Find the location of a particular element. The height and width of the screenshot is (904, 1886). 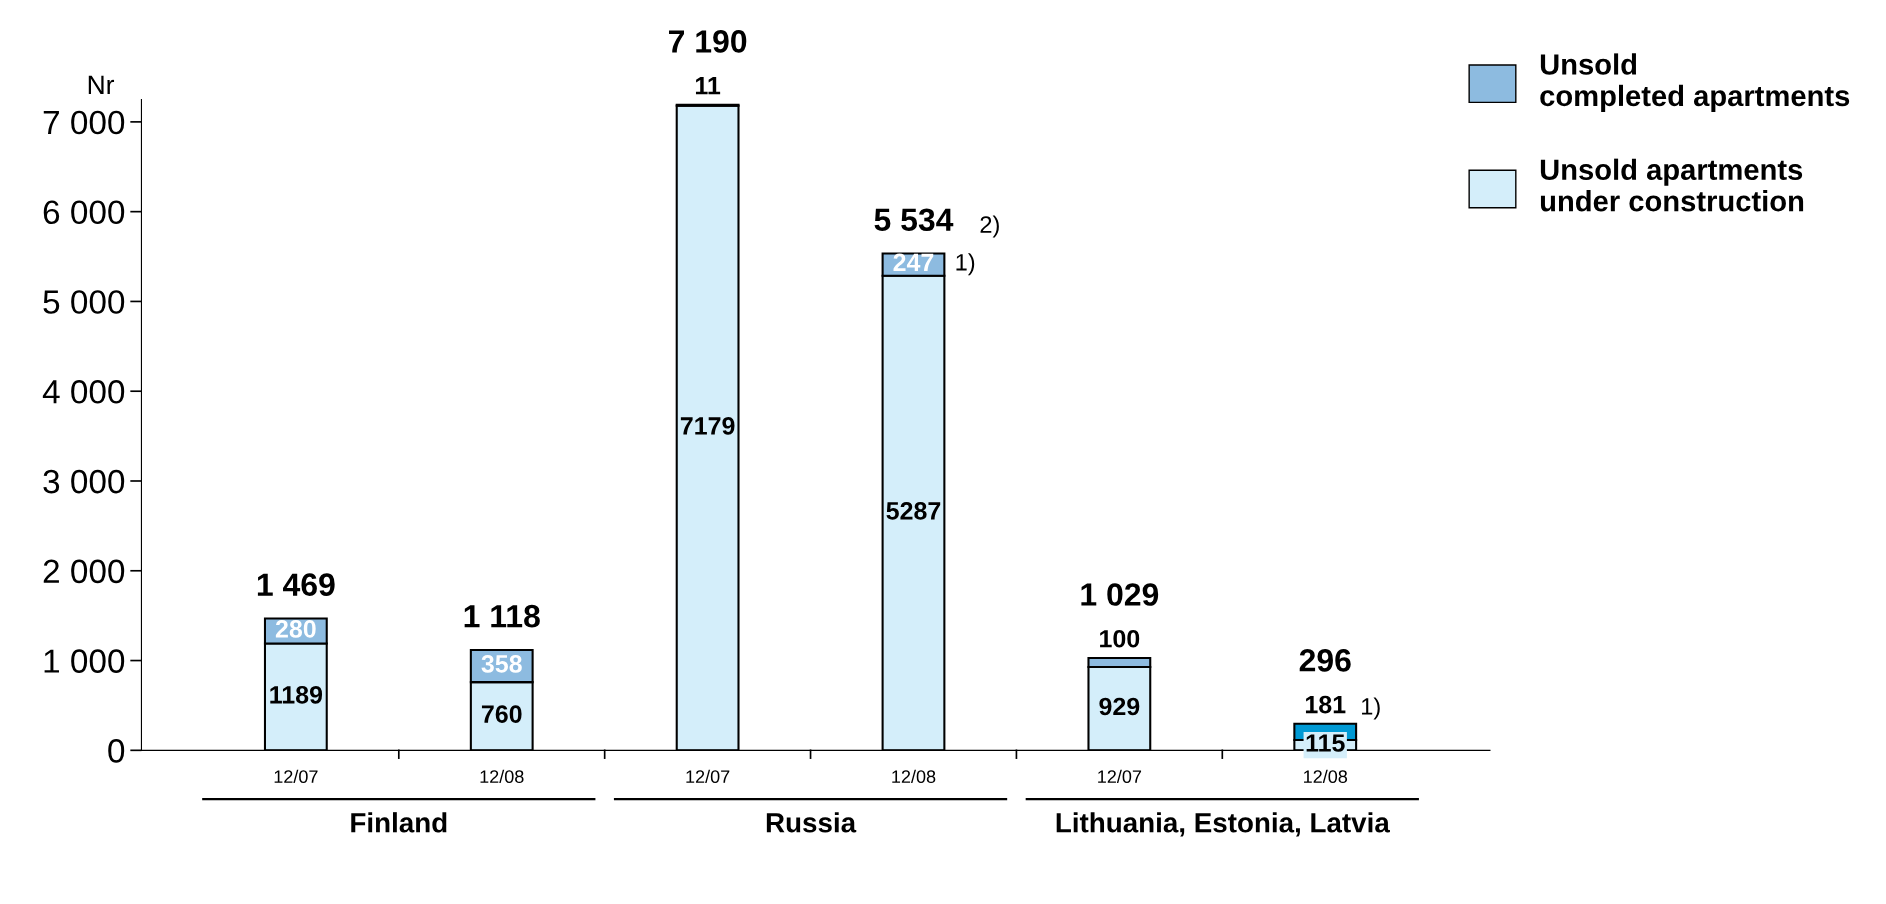

total-label: 1 029 is located at coordinates (1120, 594).